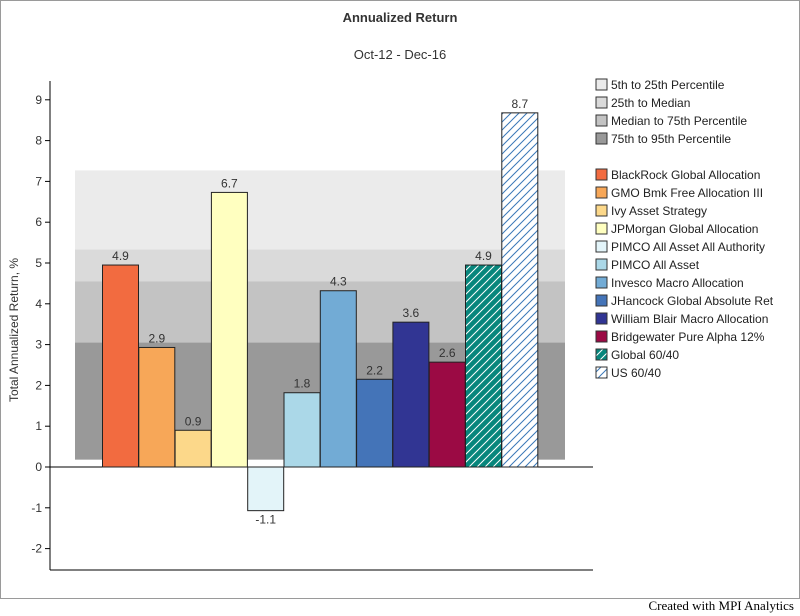  I want to click on legend-label-gmo-bmk-free-allocation-iii: GMO Bmk Free Allocation III, so click(687, 193).